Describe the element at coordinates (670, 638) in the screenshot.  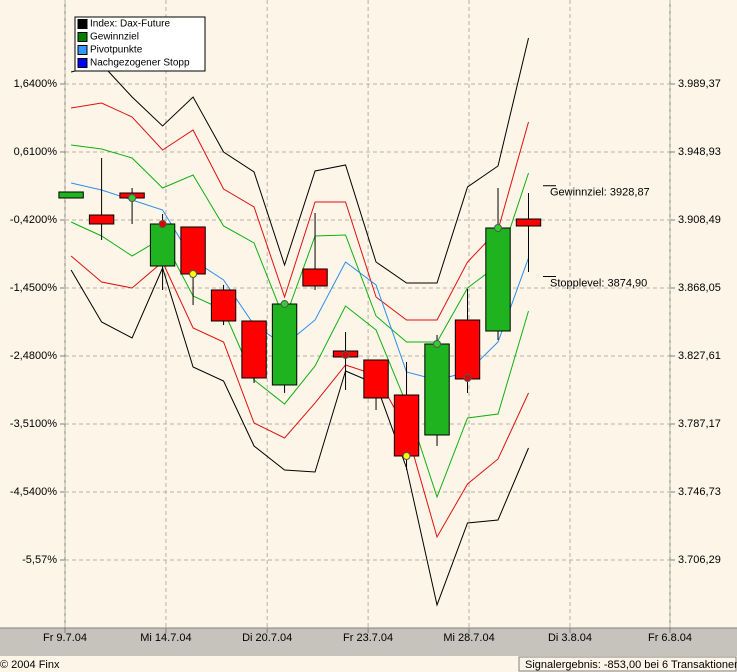
I see `x-tick-label: Fr 6.8.04` at that location.